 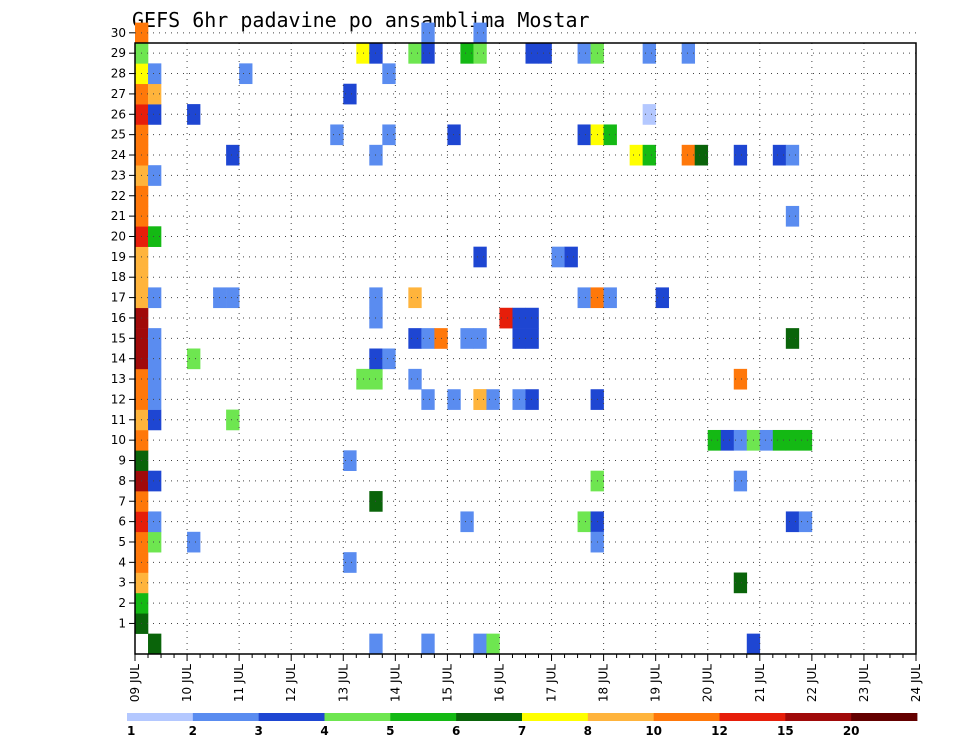 I want to click on y-tick-label: 15, so click(x=118, y=338).